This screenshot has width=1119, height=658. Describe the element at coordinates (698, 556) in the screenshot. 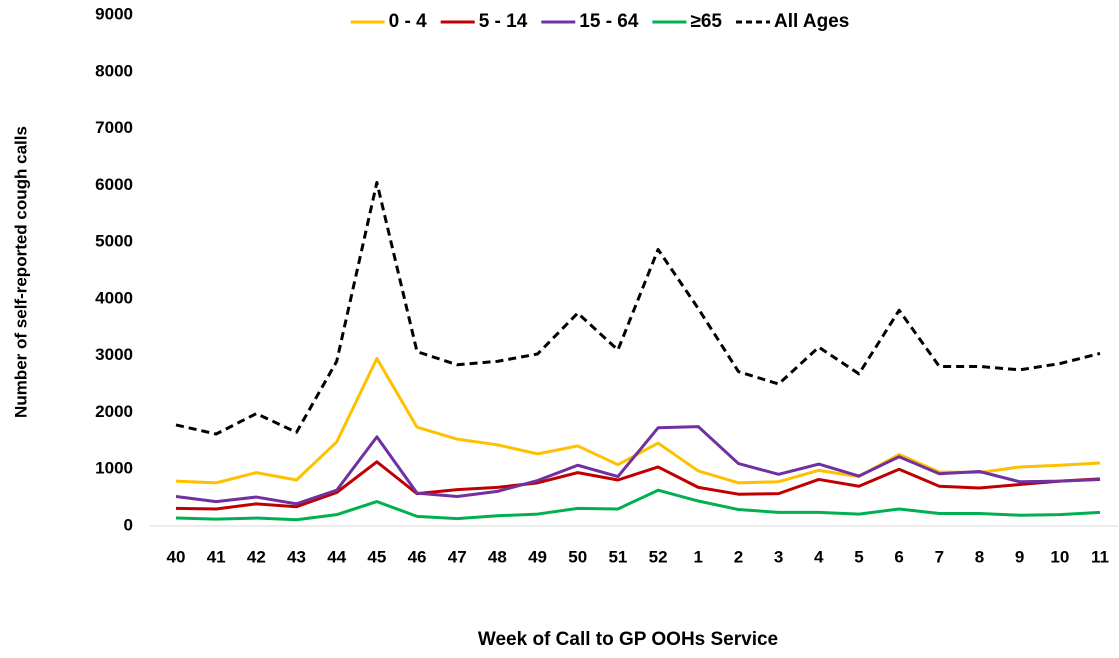

I see `x-tick-label: 1` at that location.